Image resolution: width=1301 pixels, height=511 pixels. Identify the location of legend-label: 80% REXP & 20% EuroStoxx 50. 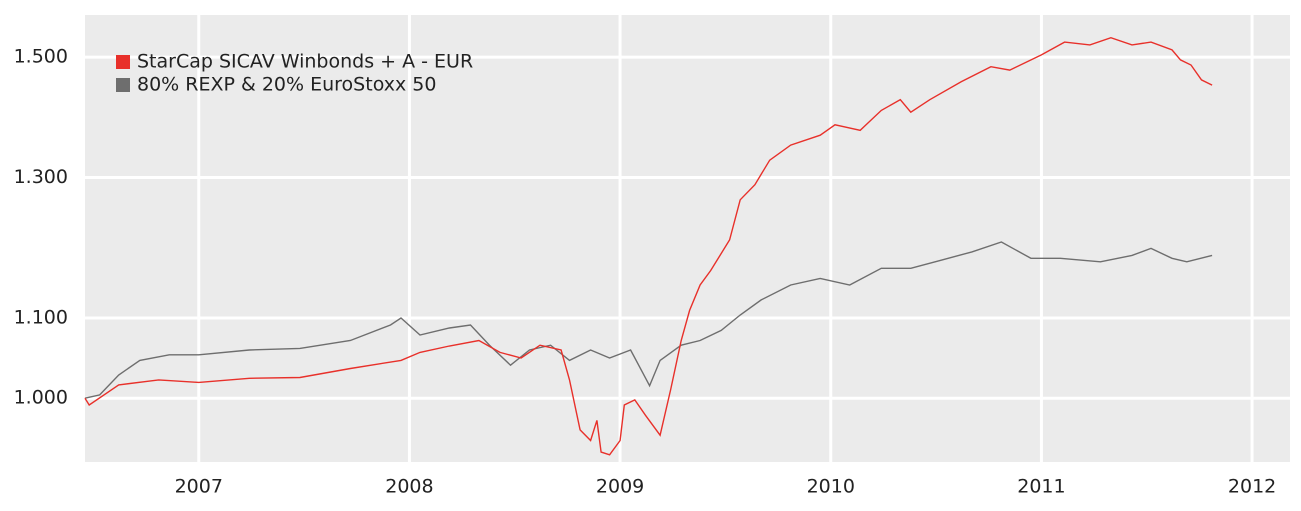
(286, 85).